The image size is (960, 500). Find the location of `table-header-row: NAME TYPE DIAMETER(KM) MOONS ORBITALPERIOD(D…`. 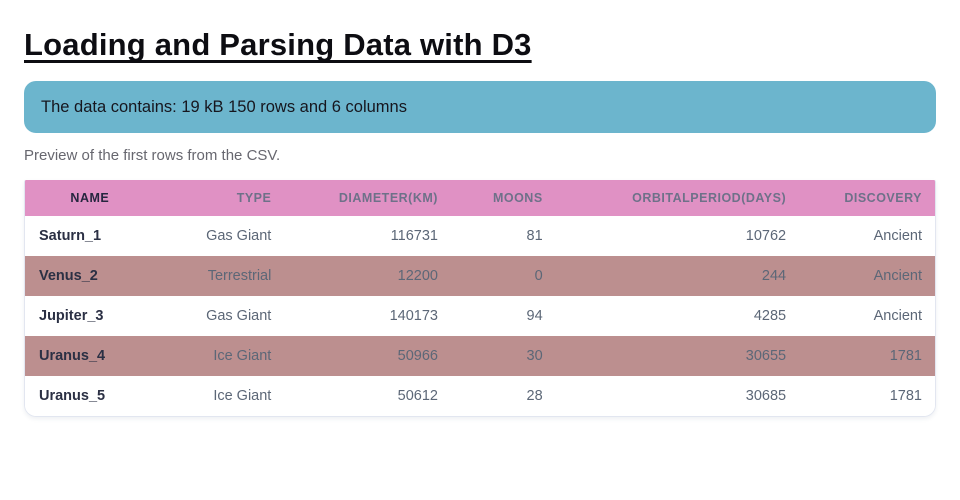

table-header-row: NAME TYPE DIAMETER(KM) MOONS ORBITALPERIOD(D… is located at coordinates (480, 198).